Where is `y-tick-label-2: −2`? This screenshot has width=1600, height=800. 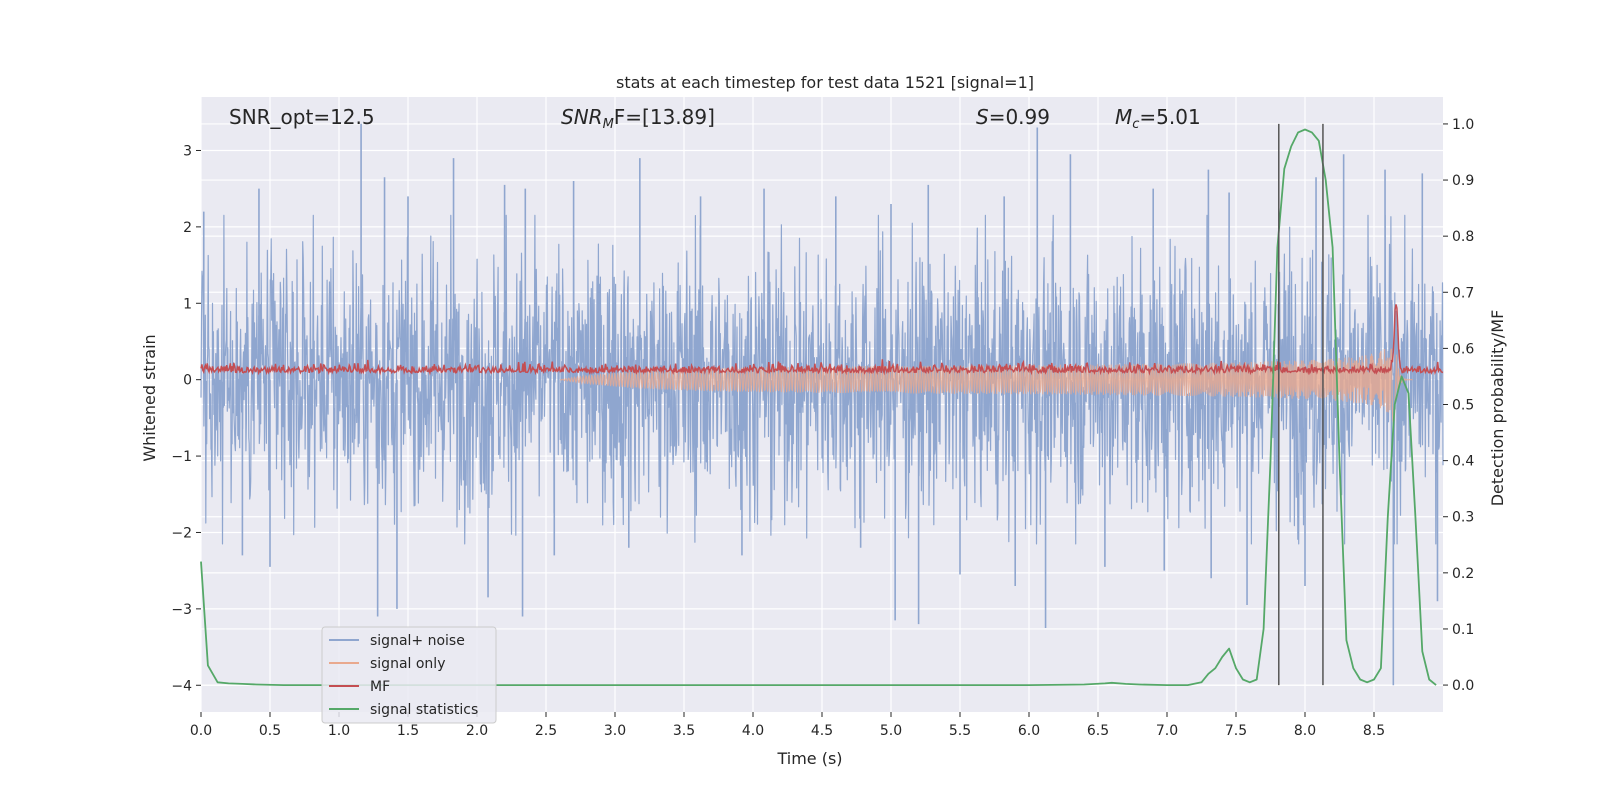 y-tick-label-2: −2 is located at coordinates (181, 533).